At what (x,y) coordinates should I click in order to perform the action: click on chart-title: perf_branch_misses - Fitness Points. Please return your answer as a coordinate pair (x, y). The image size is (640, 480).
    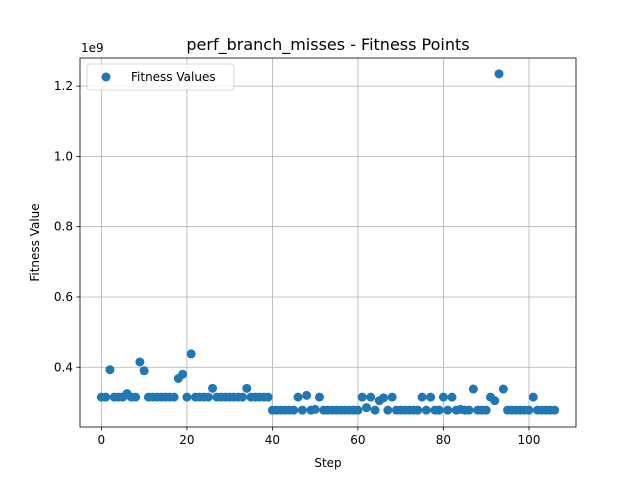
    Looking at the image, I should click on (327, 45).